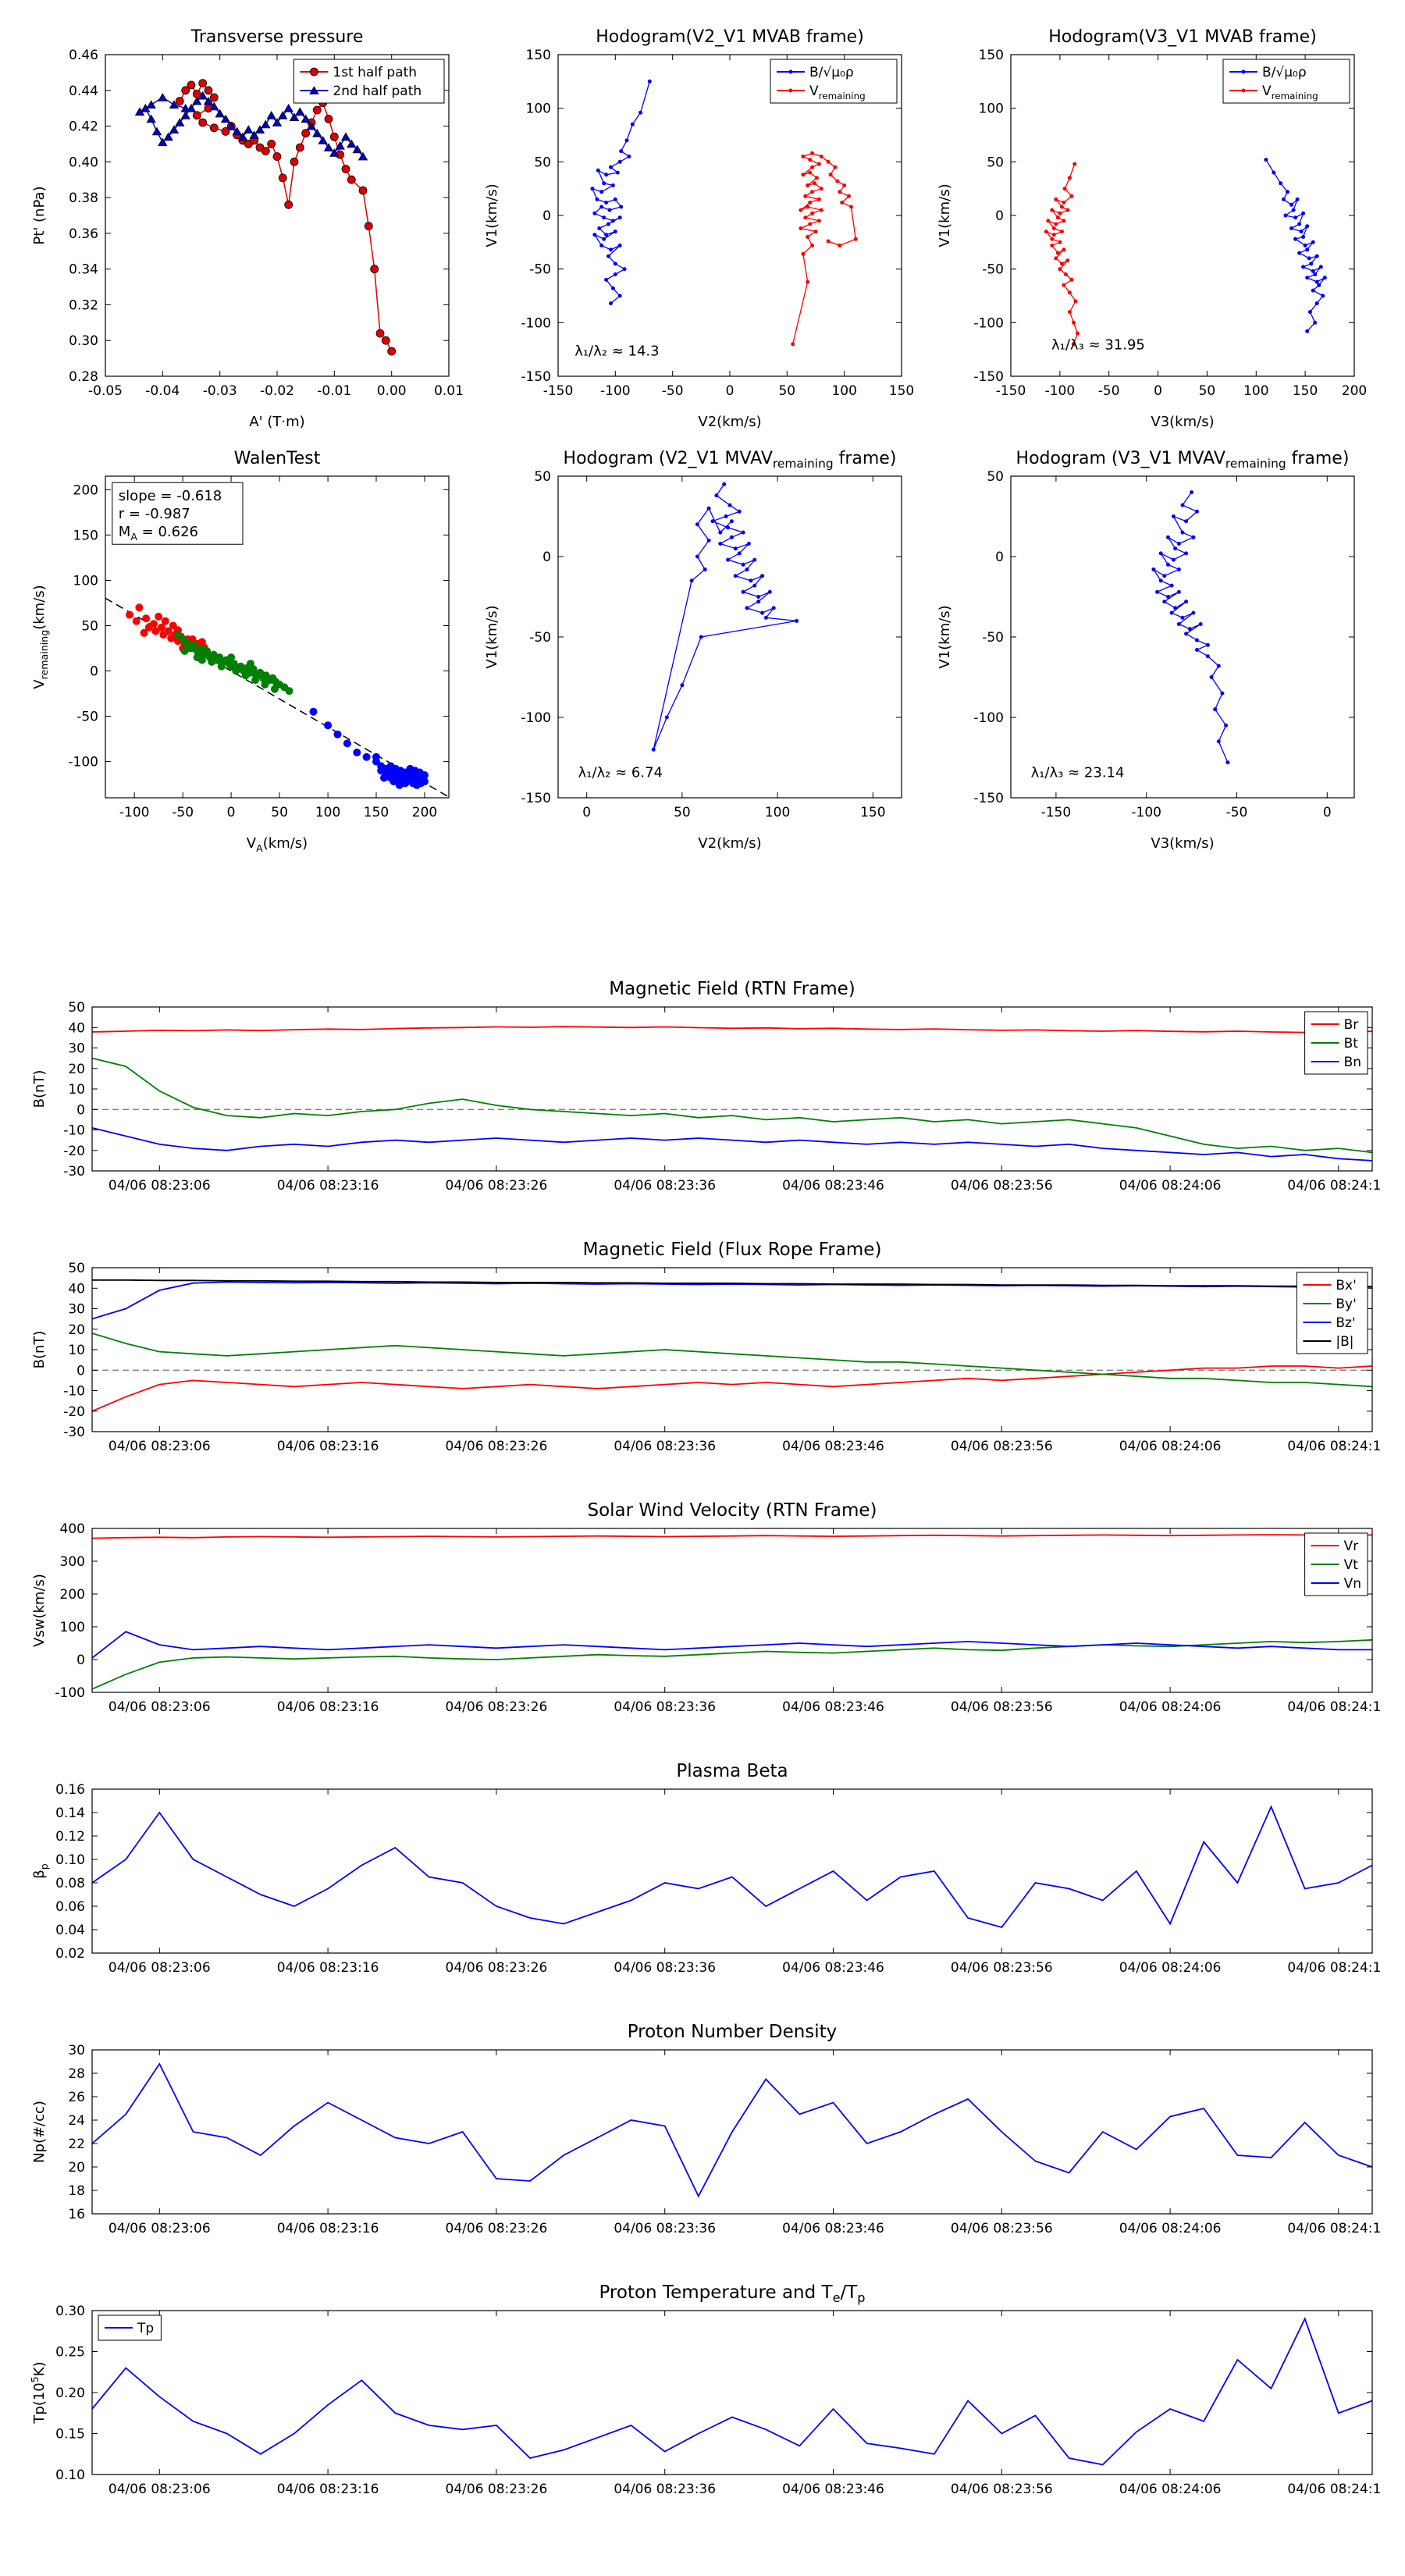 The height and width of the screenshot is (2576, 1405). What do you see at coordinates (831, 72) in the screenshot?
I see `svg-text: B/√μ₀ρ` at bounding box center [831, 72].